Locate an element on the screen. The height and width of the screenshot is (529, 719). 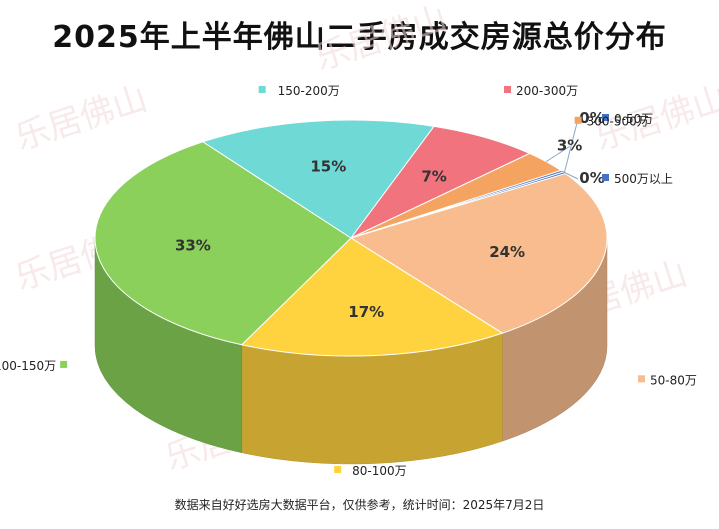
pct-label-80-100: 17% is located at coordinates (366, 312).